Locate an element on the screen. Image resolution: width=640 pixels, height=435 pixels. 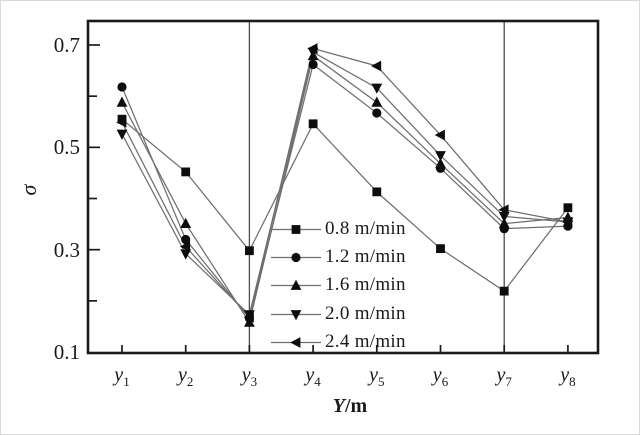
legend-item-0: 0.8 m/min is located at coordinates (338, 229).